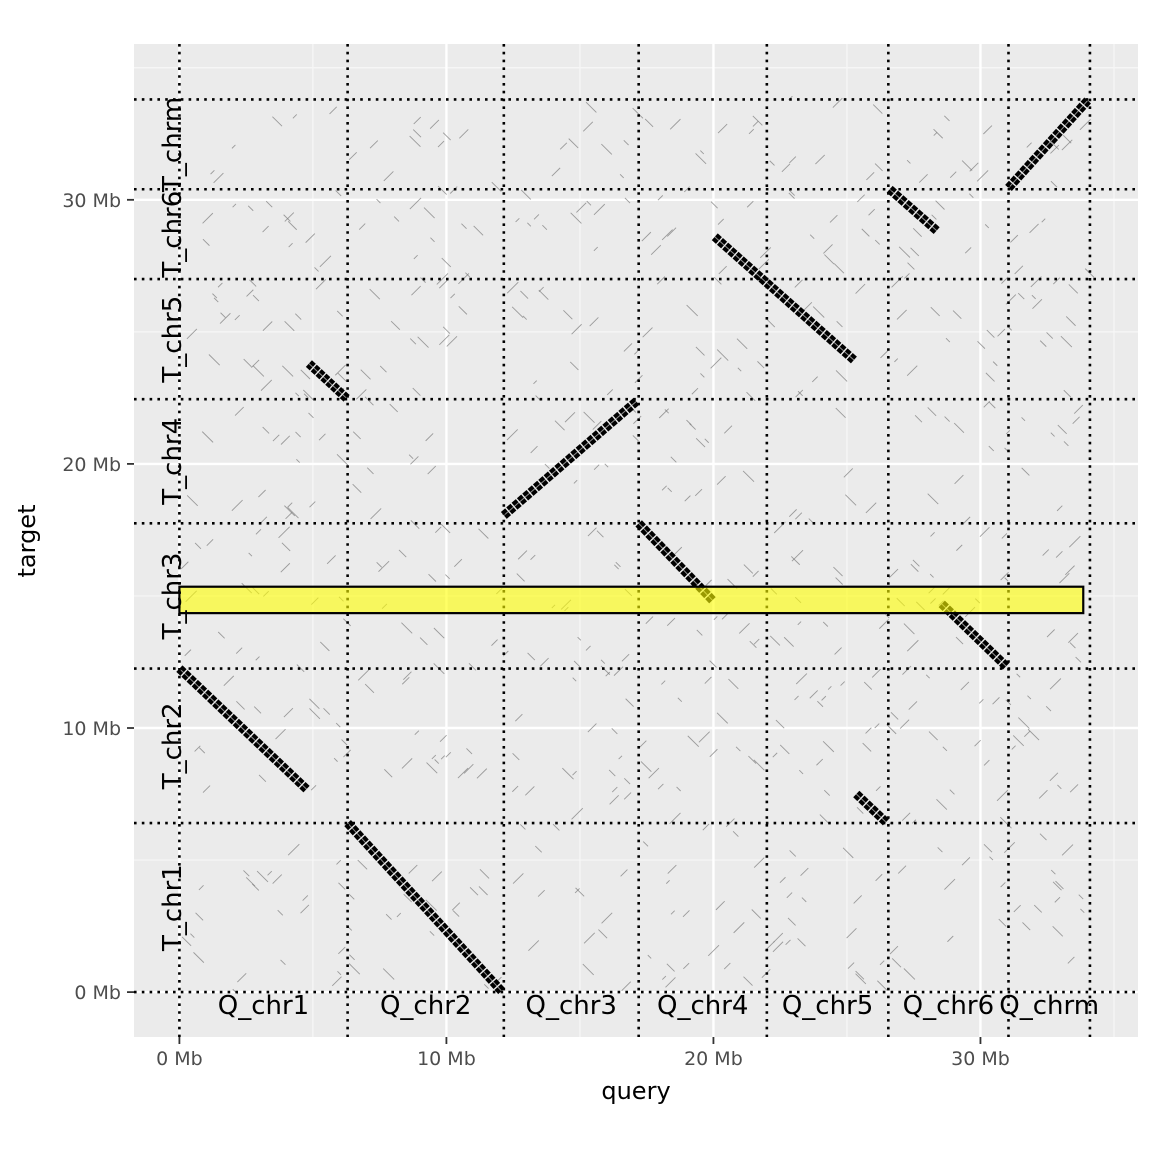  Describe the element at coordinates (631, 600) in the screenshot. I see `highlight-rect` at that location.